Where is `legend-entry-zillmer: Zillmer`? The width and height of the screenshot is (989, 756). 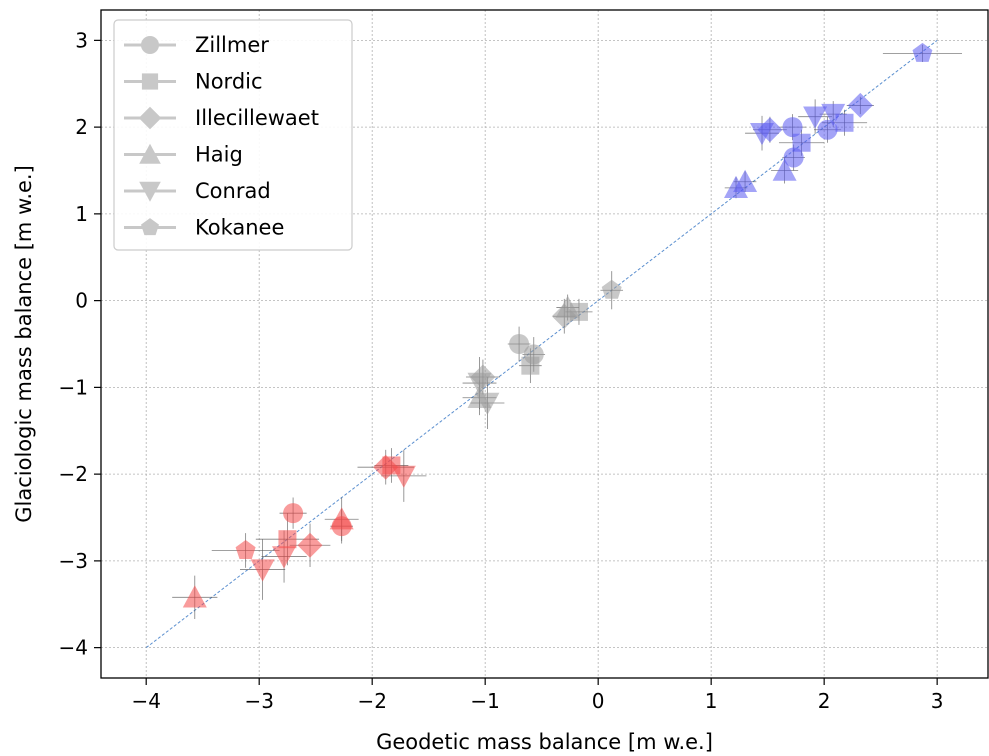 legend-entry-zillmer: Zillmer is located at coordinates (196, 45).